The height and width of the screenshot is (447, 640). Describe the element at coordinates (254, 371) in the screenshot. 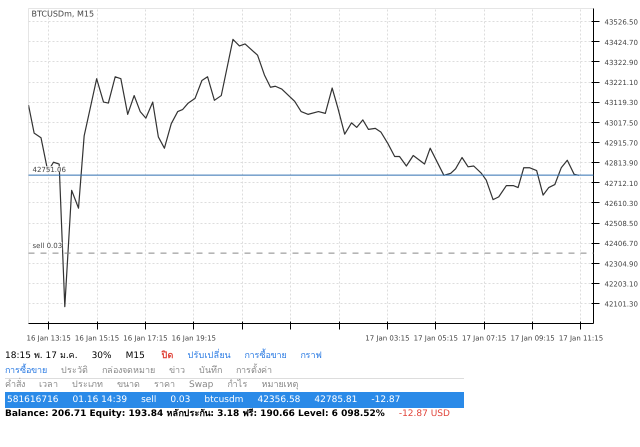

I see `text: การตั้งค่า` at that location.